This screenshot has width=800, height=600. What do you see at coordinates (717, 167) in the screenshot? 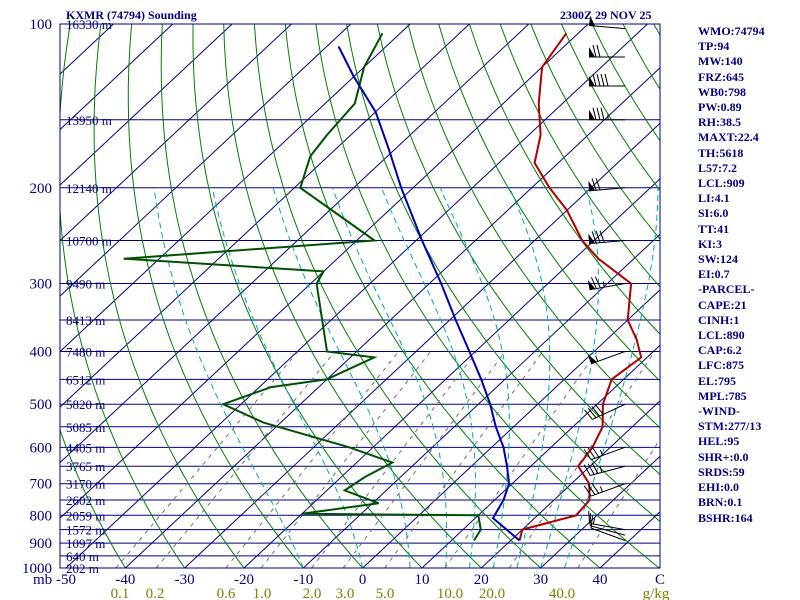
I see `index-item: L57:7.2` at bounding box center [717, 167].